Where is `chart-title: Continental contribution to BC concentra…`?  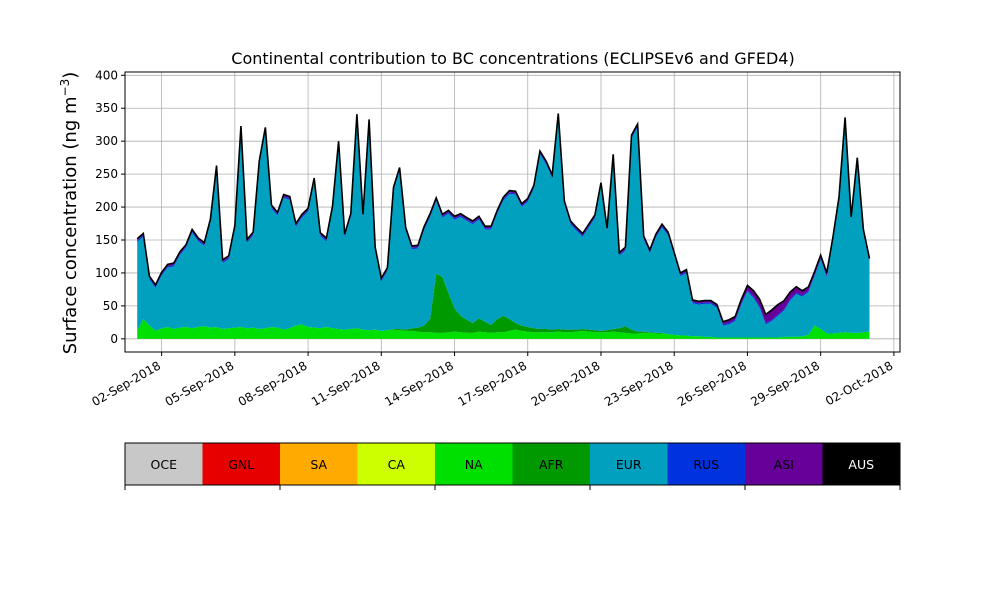
chart-title: Continental contribution to BC concentra… is located at coordinates (512, 58).